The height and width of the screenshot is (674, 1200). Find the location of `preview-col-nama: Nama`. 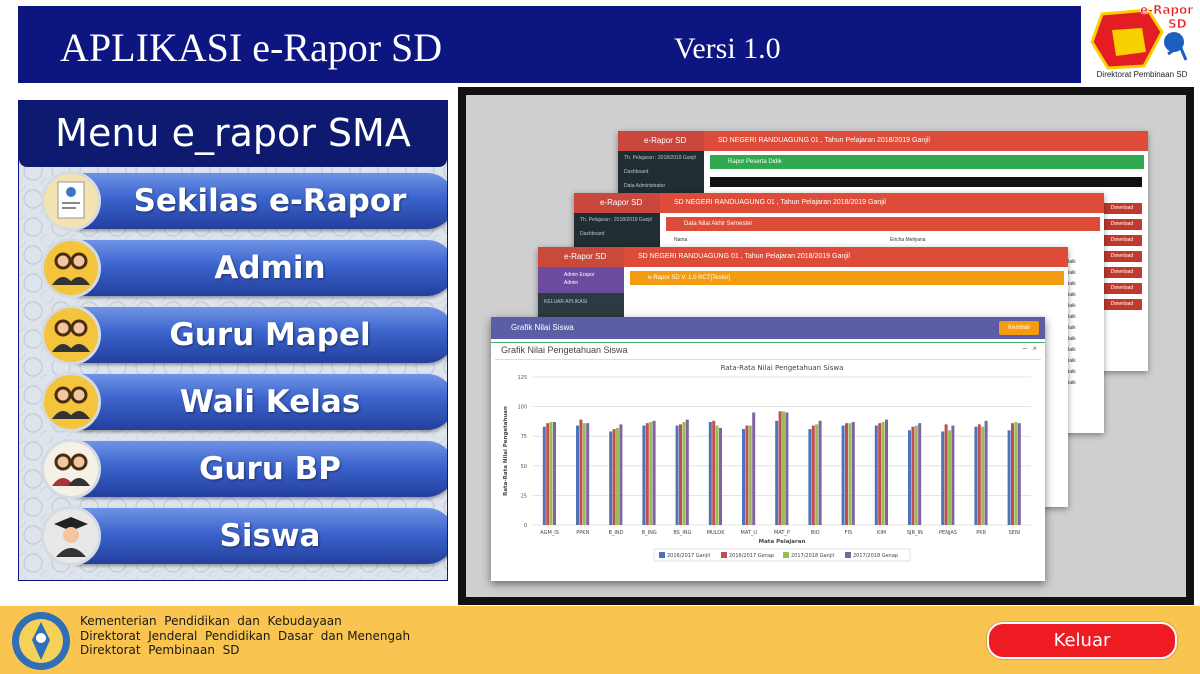

preview-col-nama: Nama is located at coordinates (681, 240).